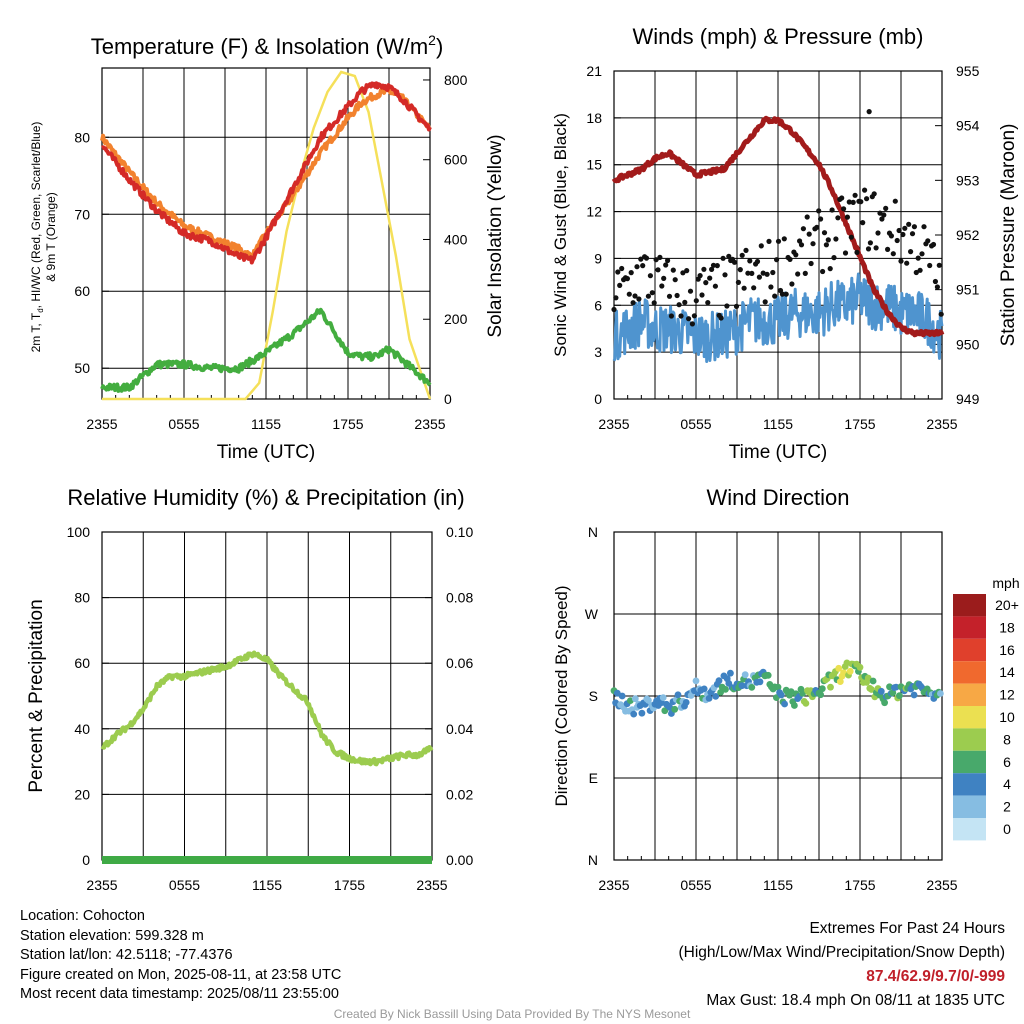 This screenshot has width=1024, height=1024. Describe the element at coordinates (1007, 650) in the screenshot. I see `legend-label: 16` at that location.